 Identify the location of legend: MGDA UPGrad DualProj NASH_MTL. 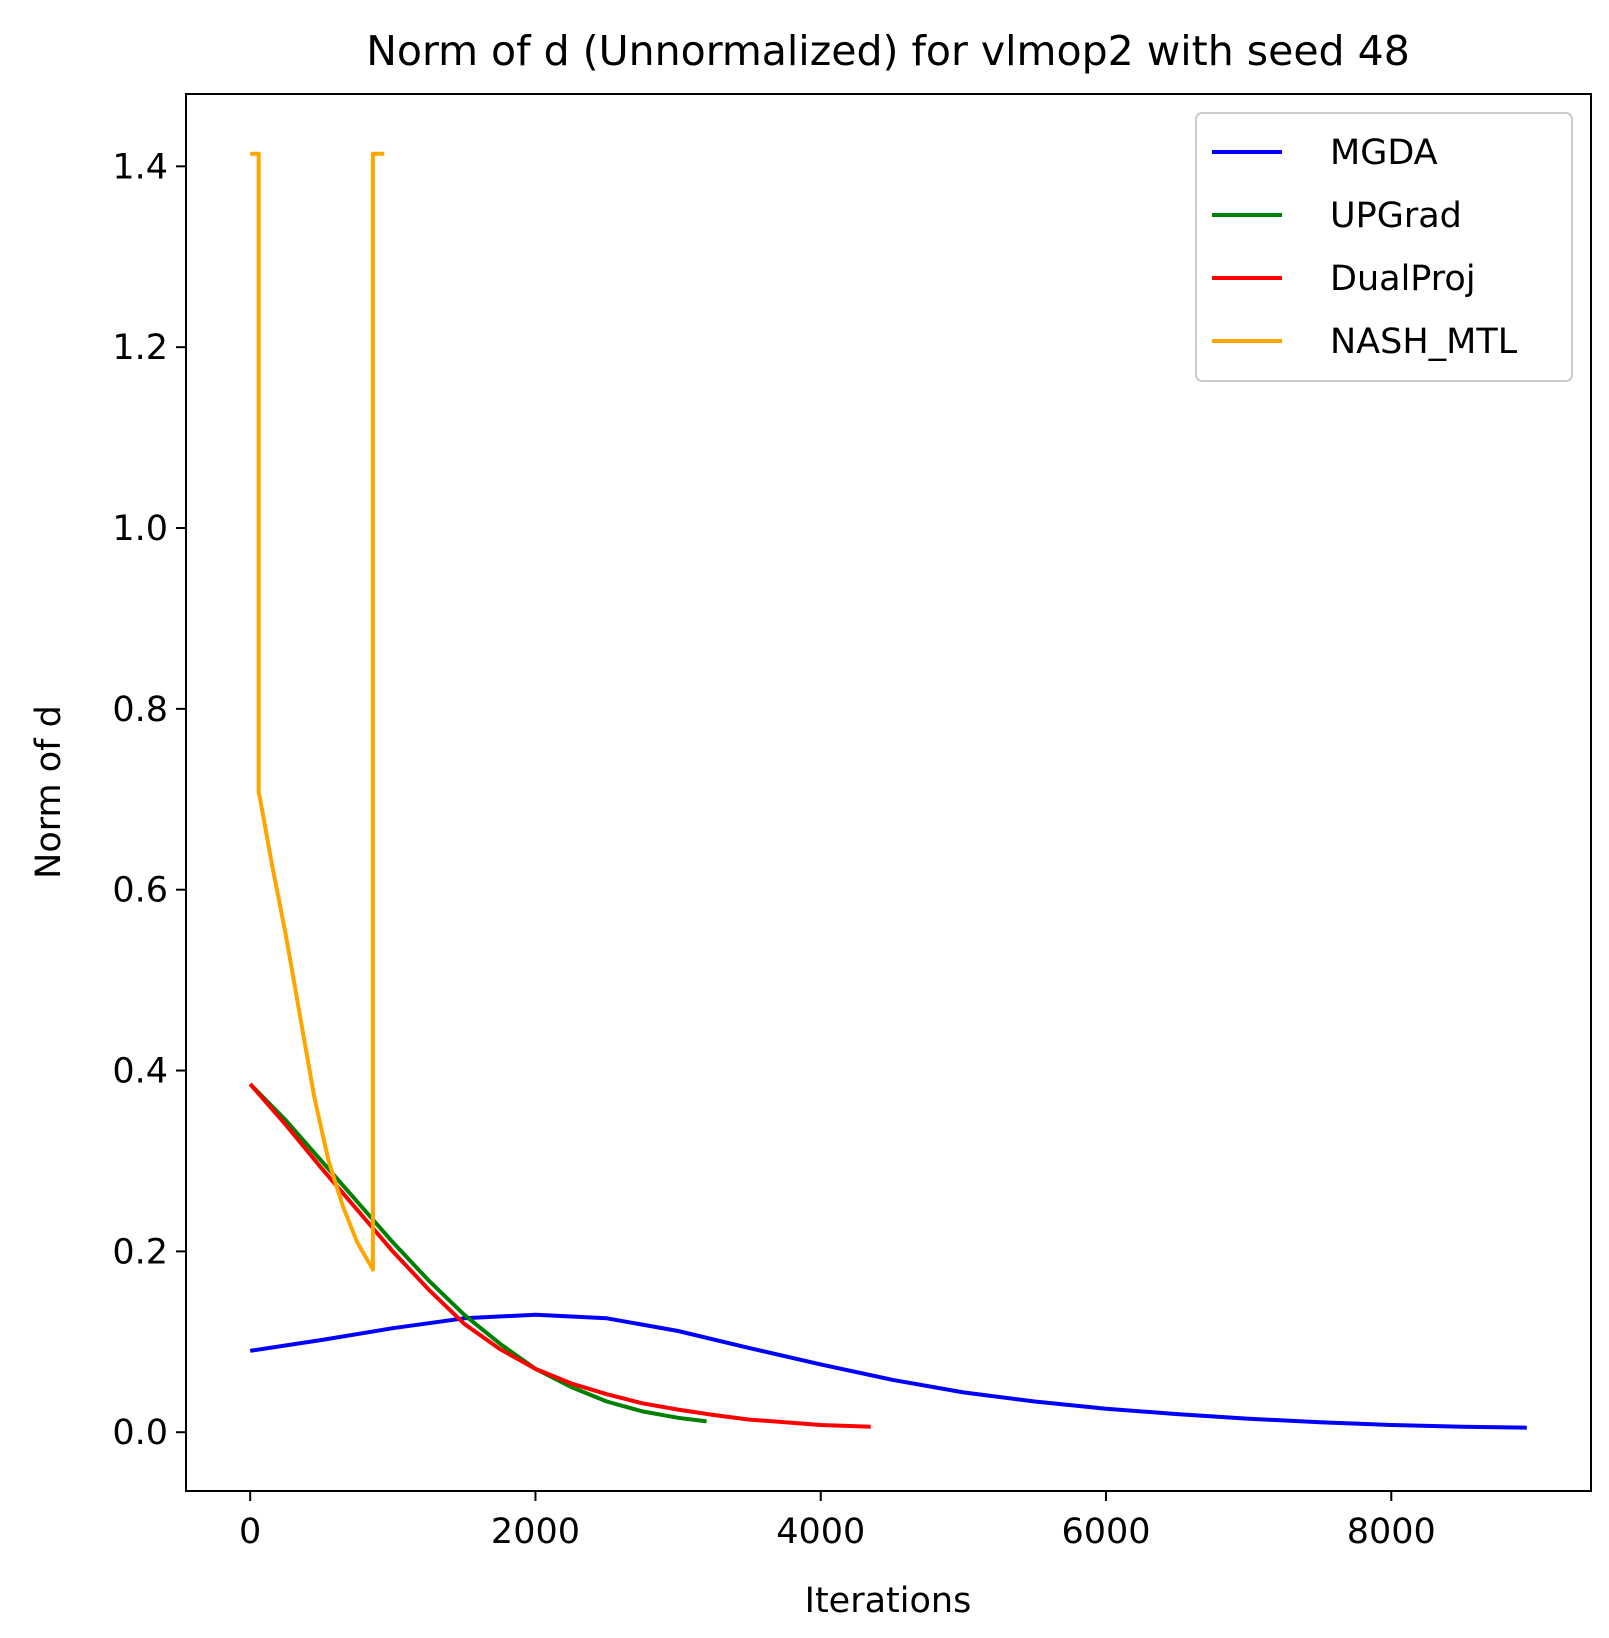
(1384, 247).